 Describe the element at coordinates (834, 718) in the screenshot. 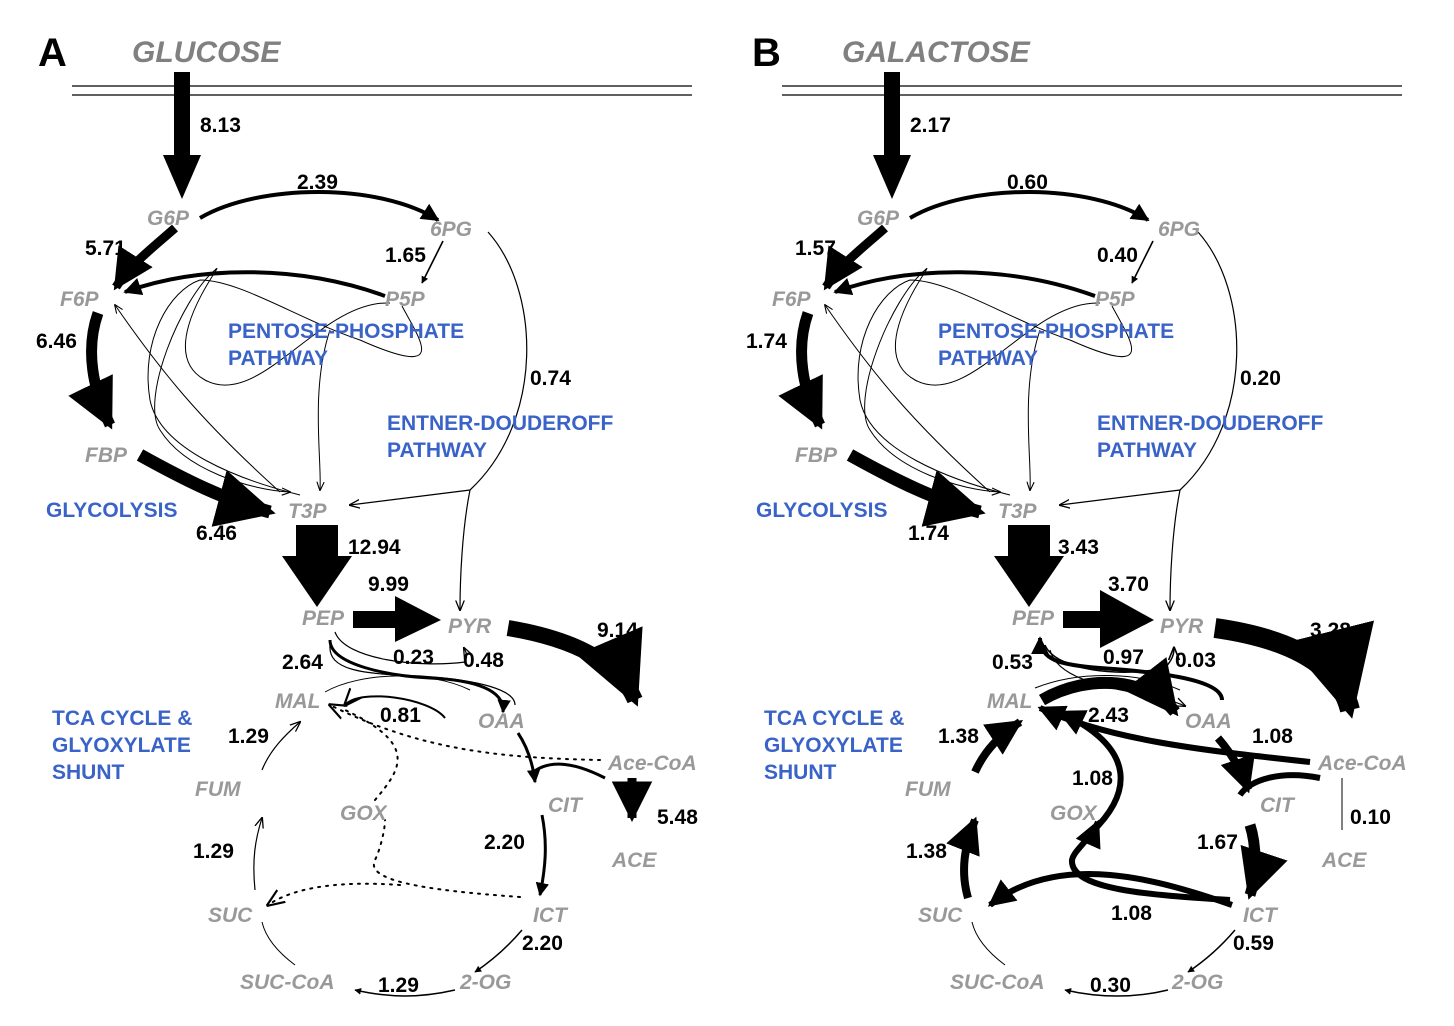

I see `pathway-label-tca-line1: TCA CYCLE &` at that location.